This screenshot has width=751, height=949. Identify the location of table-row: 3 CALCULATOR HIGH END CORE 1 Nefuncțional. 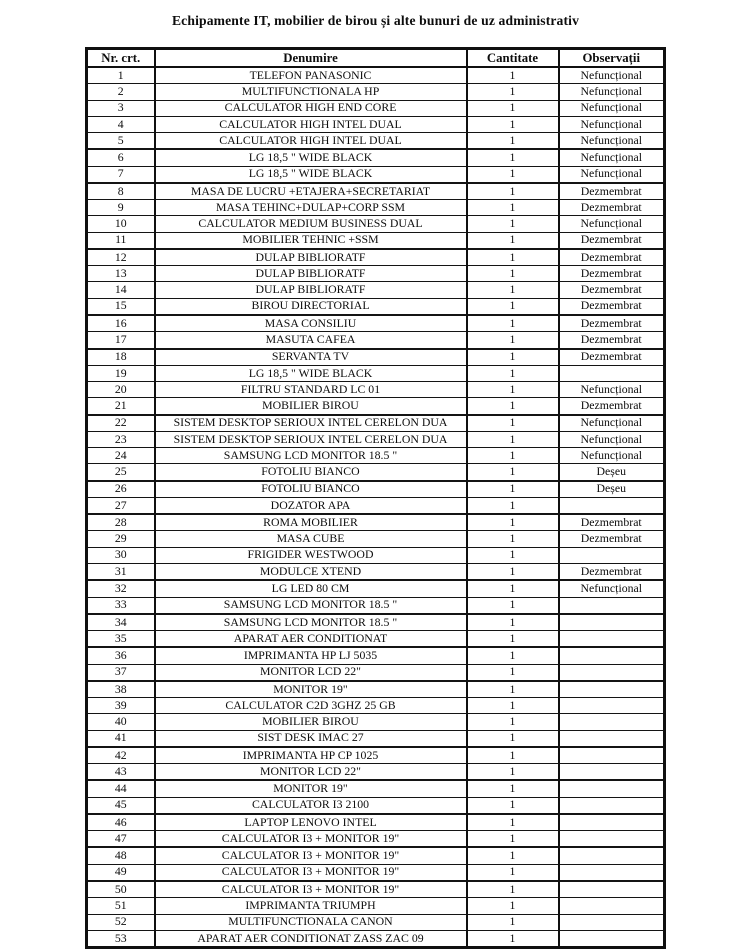
(375, 108).